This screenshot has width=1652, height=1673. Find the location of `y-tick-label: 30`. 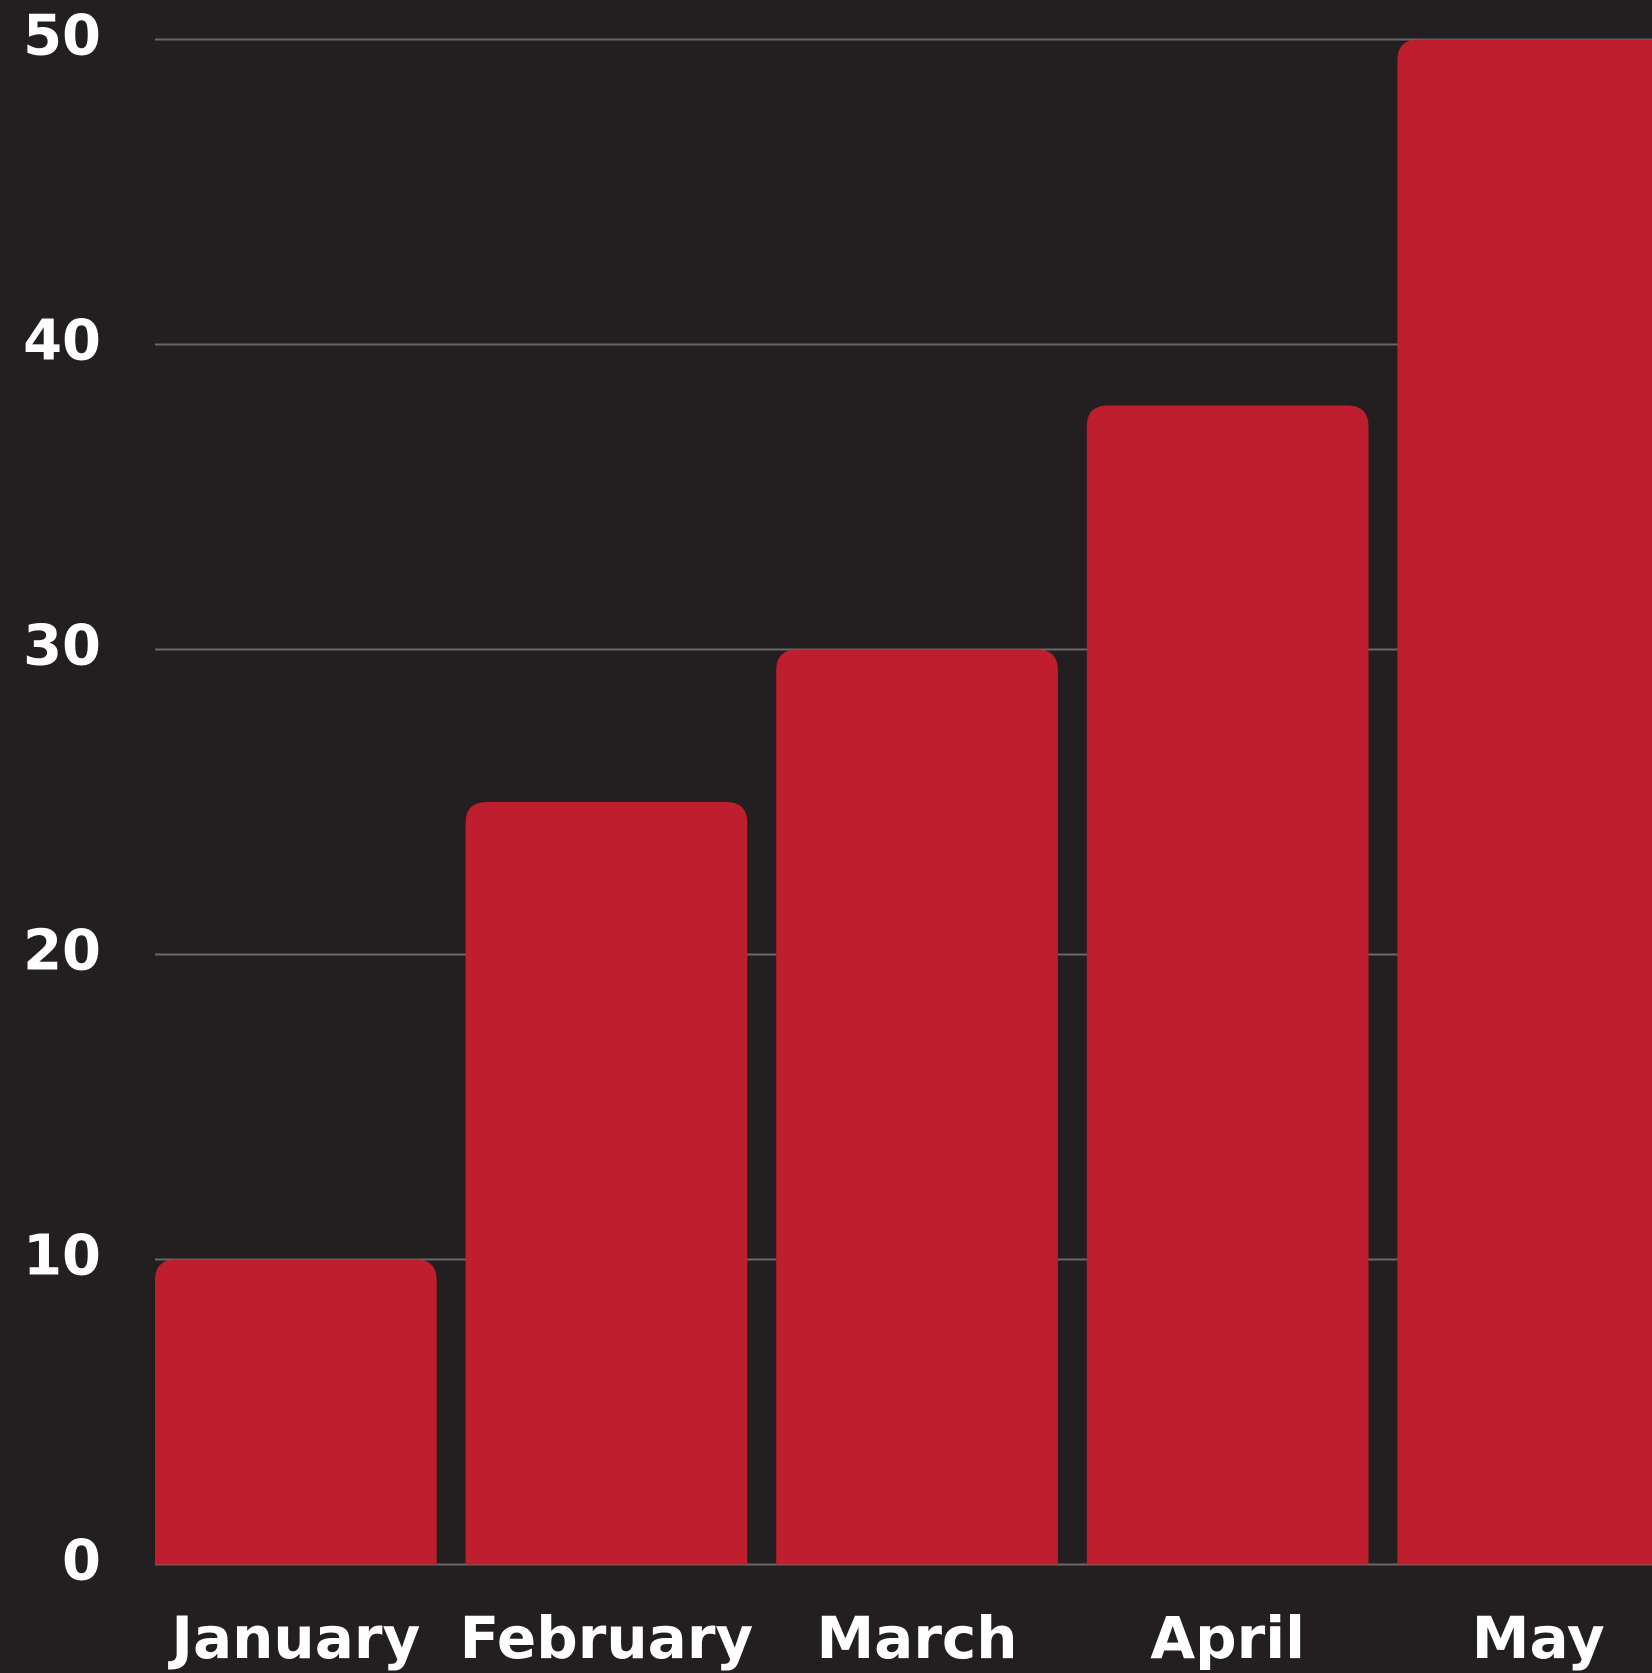

y-tick-label: 30 is located at coordinates (62, 646).